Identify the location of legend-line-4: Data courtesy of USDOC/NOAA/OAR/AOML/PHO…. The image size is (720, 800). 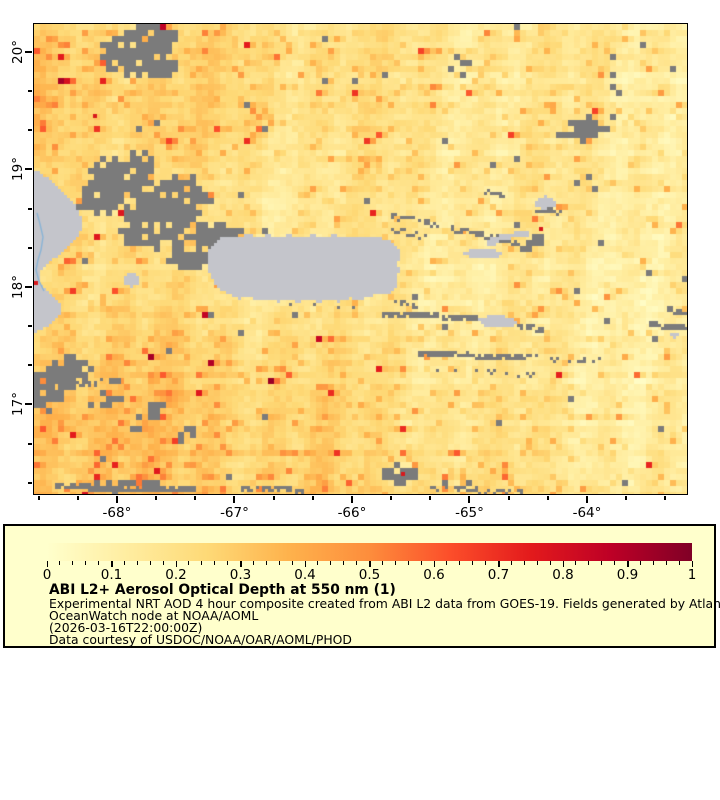
(200, 639).